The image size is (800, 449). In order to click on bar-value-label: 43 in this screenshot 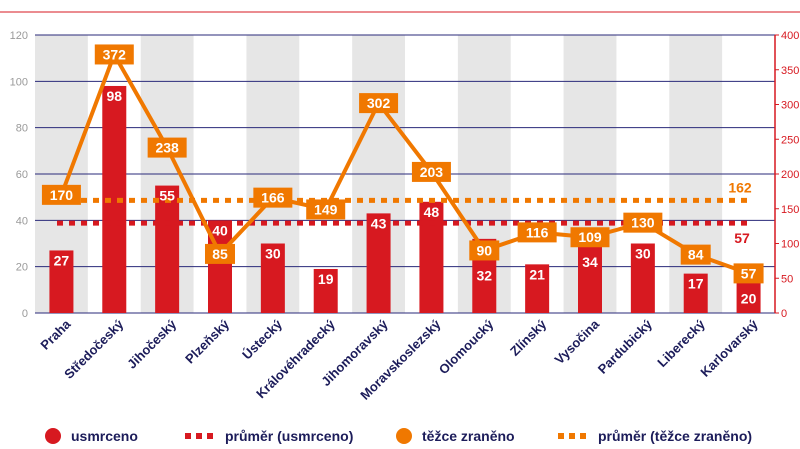, I will do `click(379, 223)`.